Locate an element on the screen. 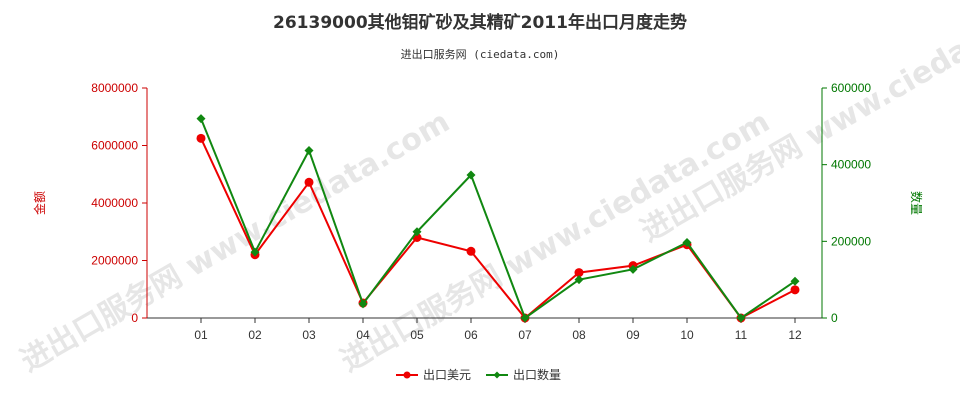 The height and width of the screenshot is (400, 960). legend-label-1: 出口美元 is located at coordinates (447, 375).